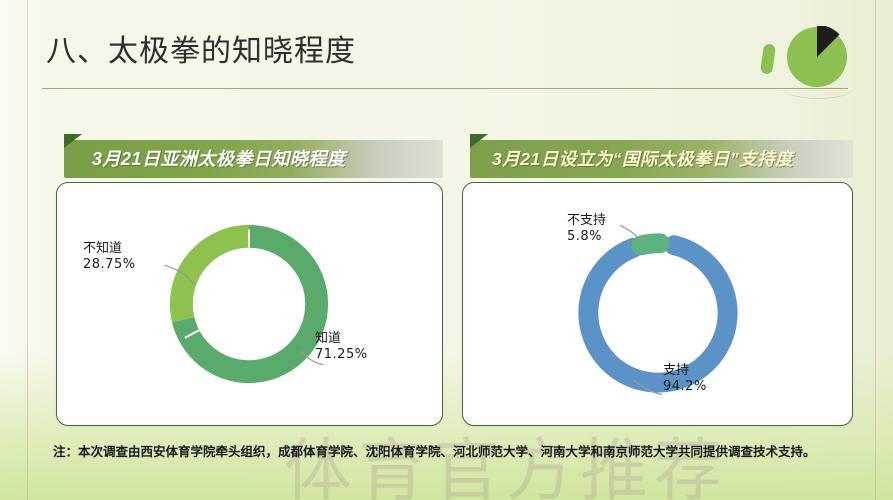 The width and height of the screenshot is (893, 500). I want to click on arc-icon, so click(768, 59).